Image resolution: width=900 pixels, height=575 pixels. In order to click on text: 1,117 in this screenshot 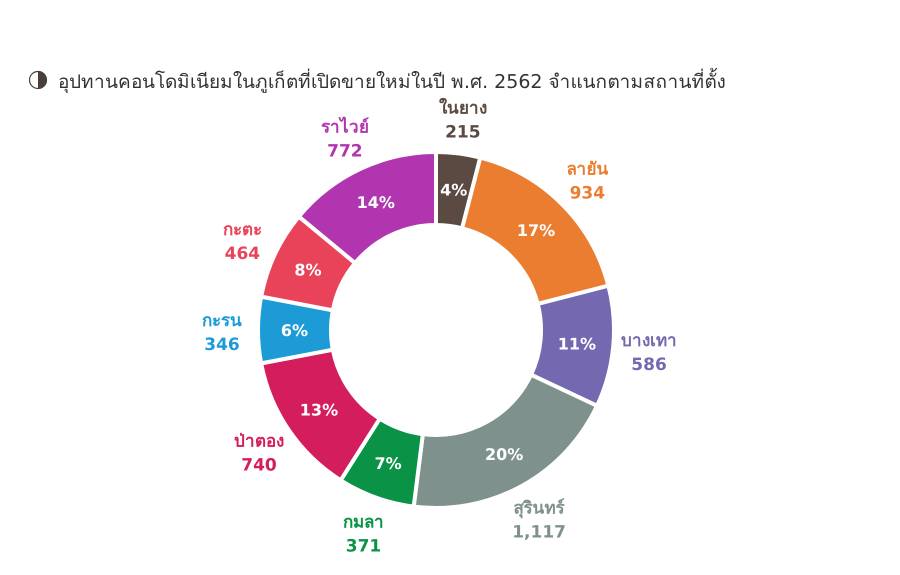, I will do `click(539, 532)`.